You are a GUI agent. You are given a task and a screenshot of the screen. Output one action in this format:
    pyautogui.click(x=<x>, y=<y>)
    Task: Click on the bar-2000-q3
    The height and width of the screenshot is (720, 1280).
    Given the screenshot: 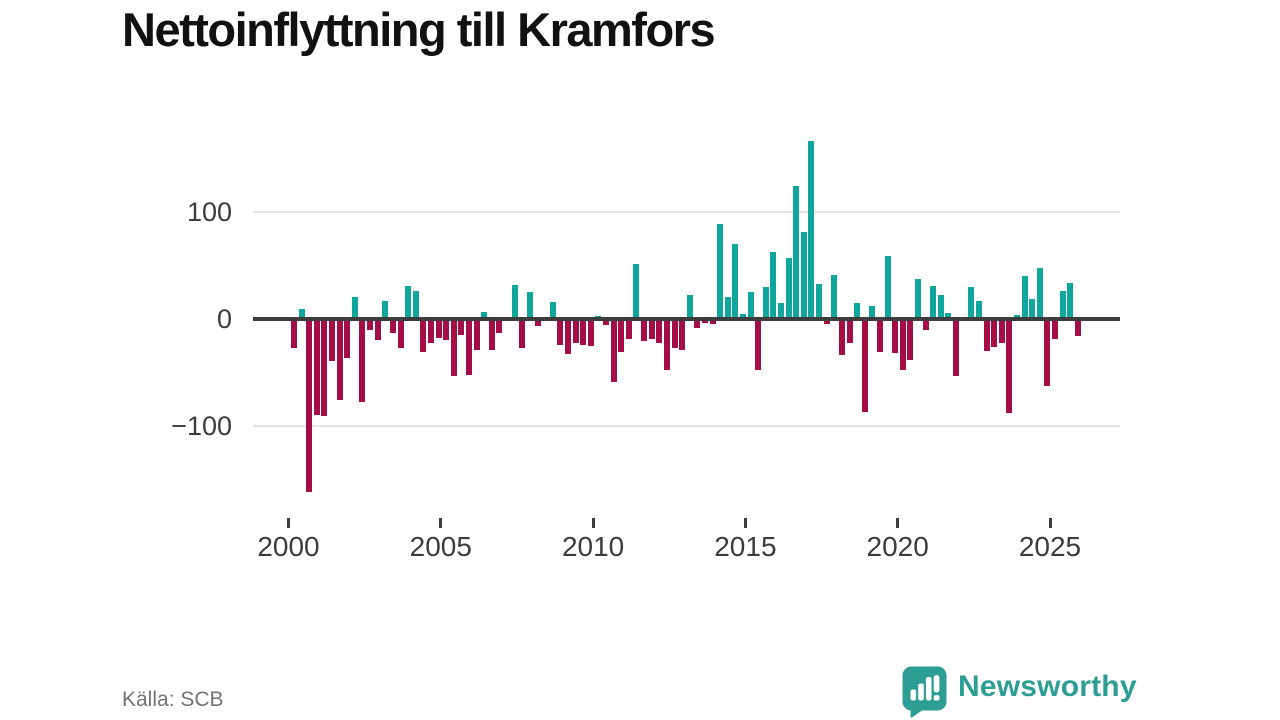 What is the action you would take?
    pyautogui.click(x=309, y=406)
    